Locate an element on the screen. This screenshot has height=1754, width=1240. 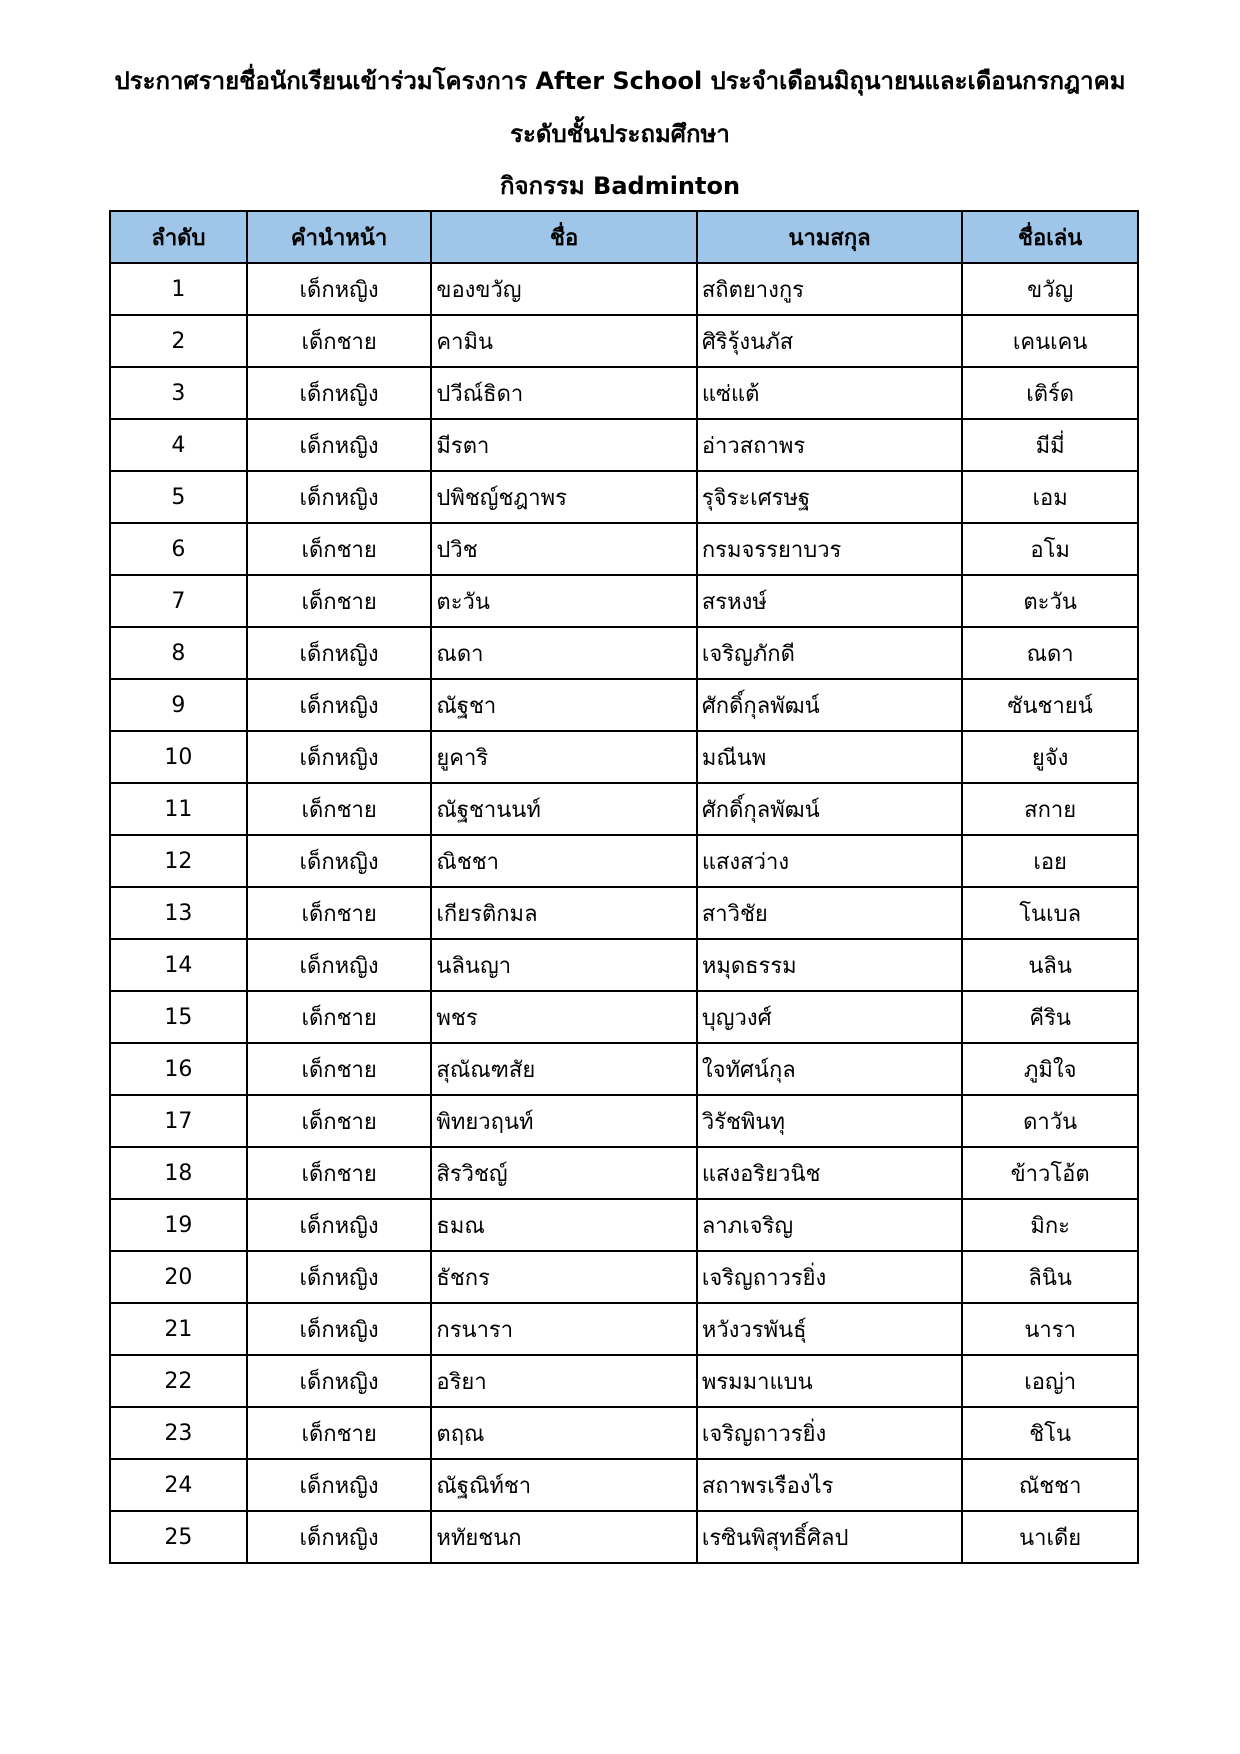
table-row: 21 เด็กหญิง กรนารา หวังวรพันธุ์ นารา is located at coordinates (624, 1329).